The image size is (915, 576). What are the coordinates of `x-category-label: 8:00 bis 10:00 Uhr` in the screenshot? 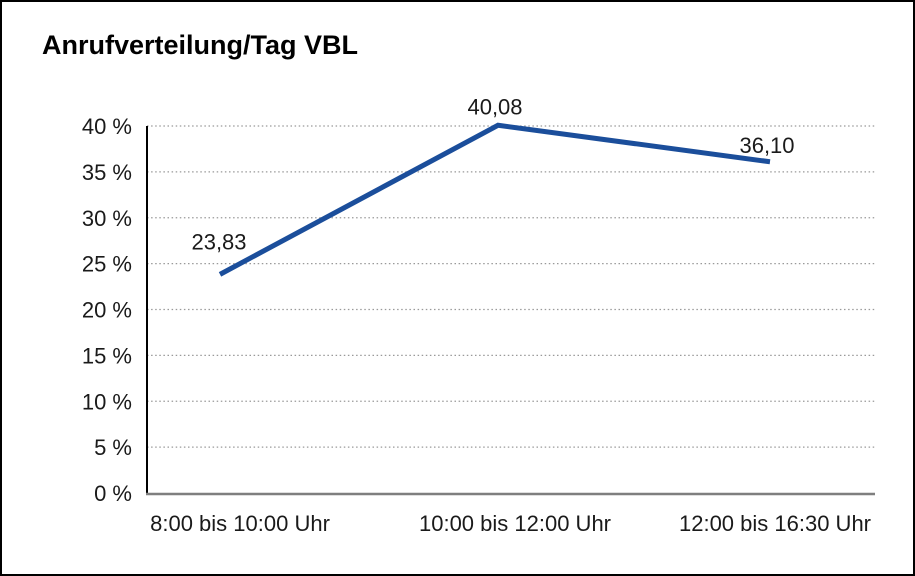 It's located at (240, 523).